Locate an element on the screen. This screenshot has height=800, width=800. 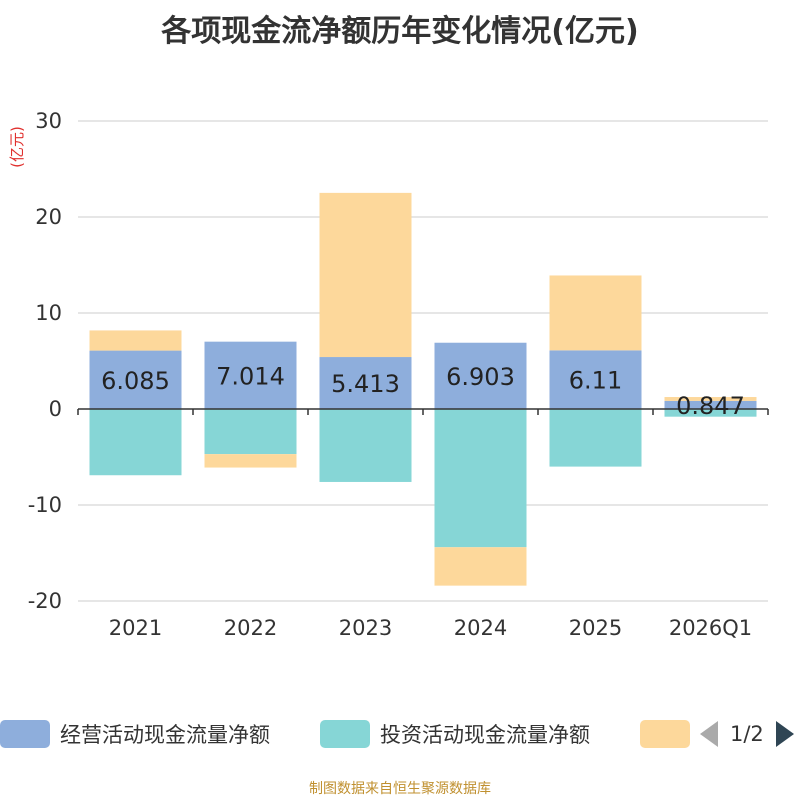
y-axis-label: (亿元) is located at coordinates (17, 147).